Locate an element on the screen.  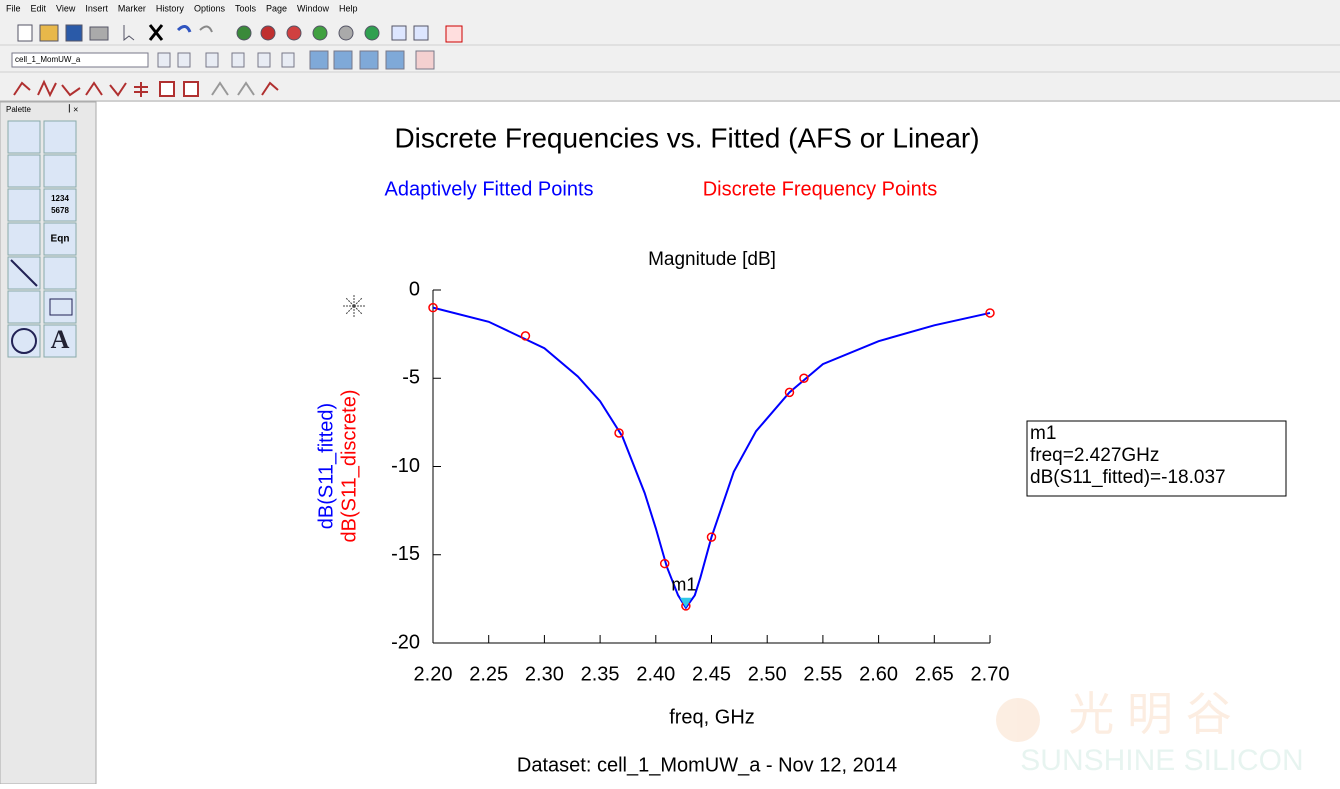
palette-grid is located at coordinates (60, 137).